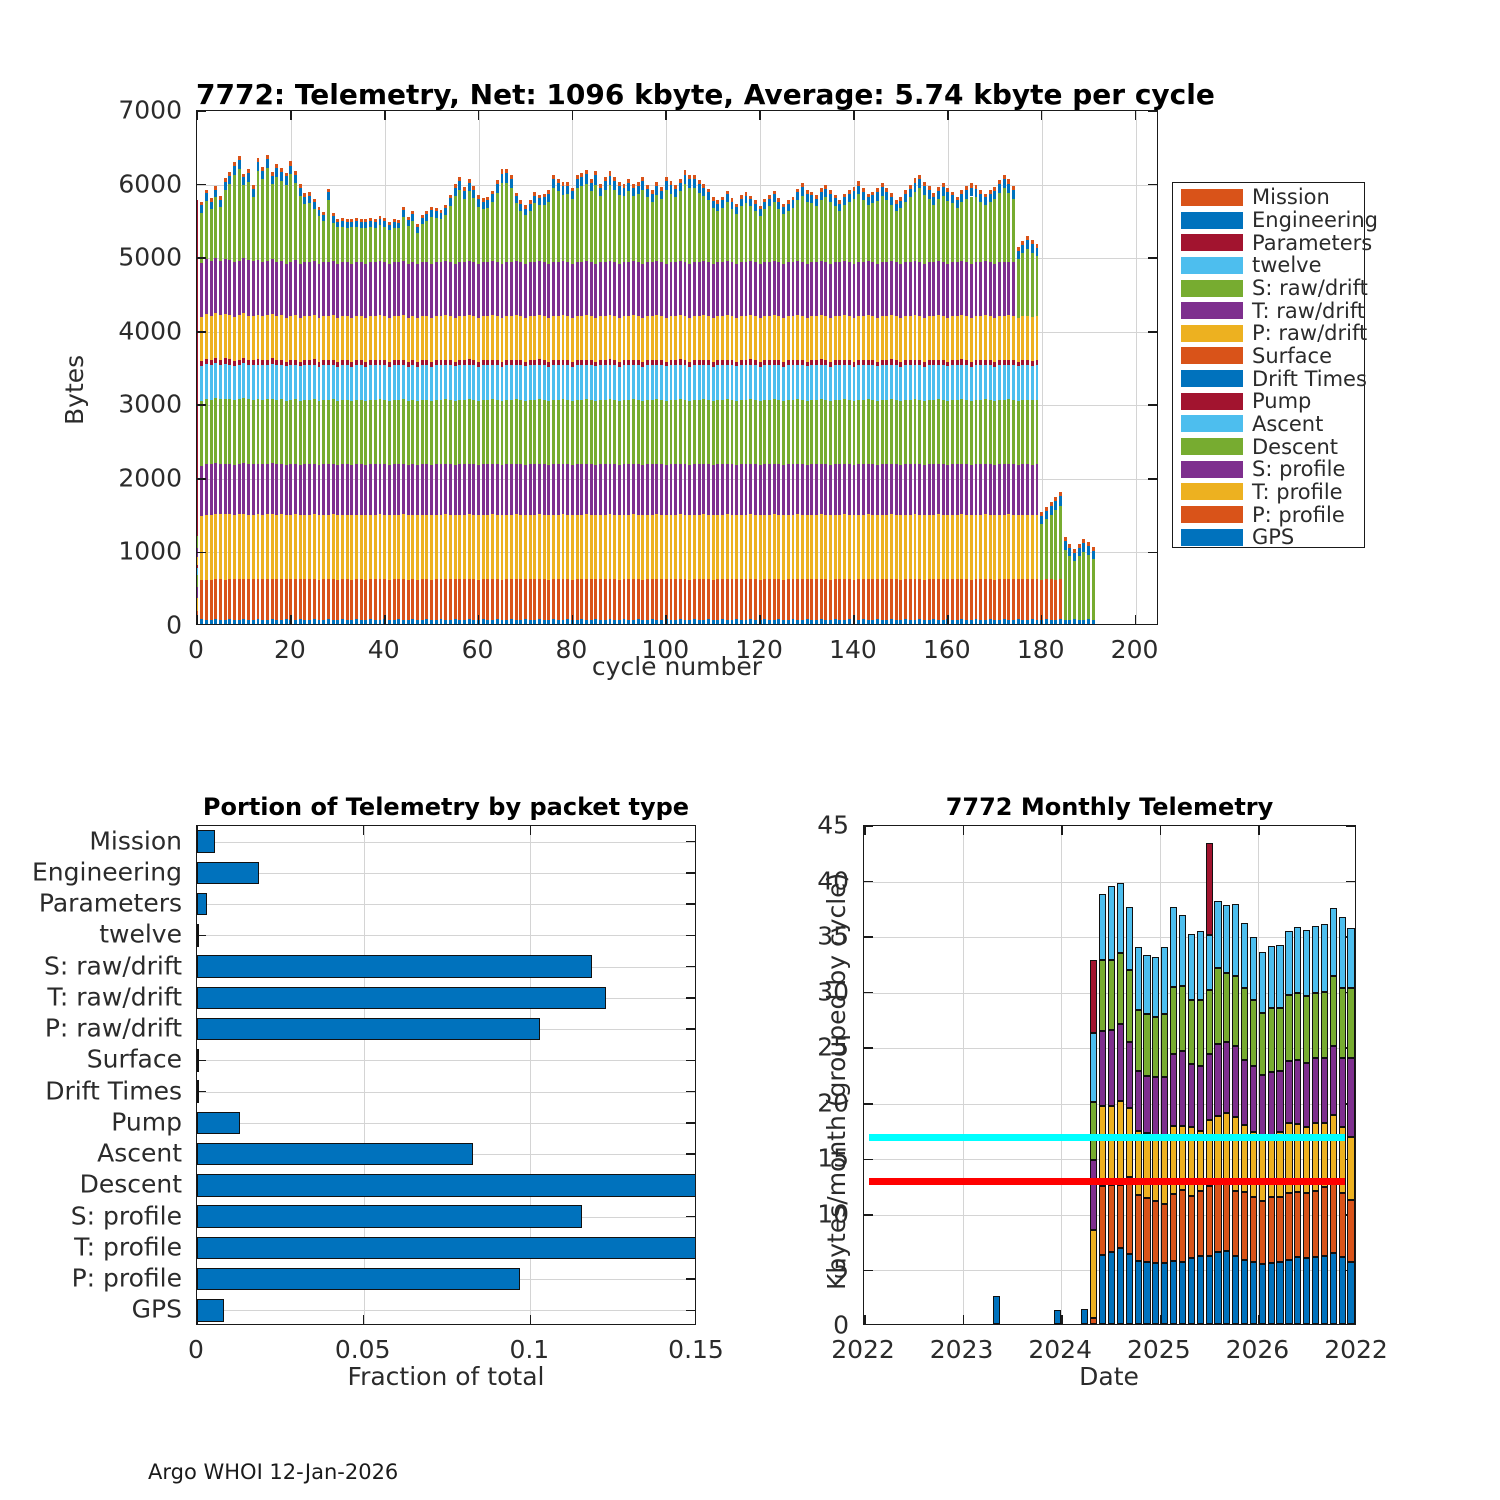 The height and width of the screenshot is (1500, 1500). What do you see at coordinates (1279, 220) in the screenshot?
I see `legend-item-1: Engineering` at bounding box center [1279, 220].